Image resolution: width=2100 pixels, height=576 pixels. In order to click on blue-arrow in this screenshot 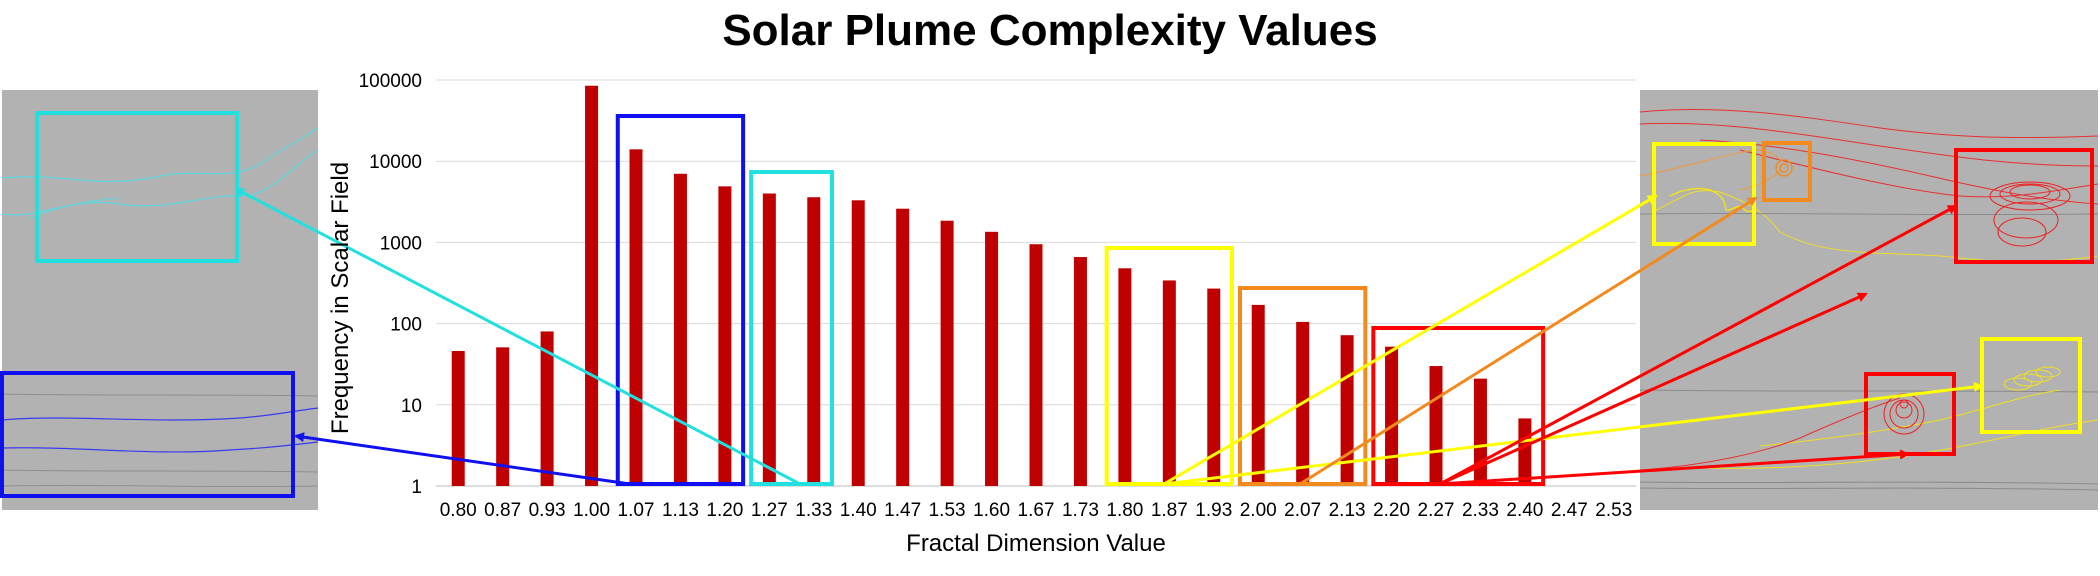, I will do `click(462, 459)`.